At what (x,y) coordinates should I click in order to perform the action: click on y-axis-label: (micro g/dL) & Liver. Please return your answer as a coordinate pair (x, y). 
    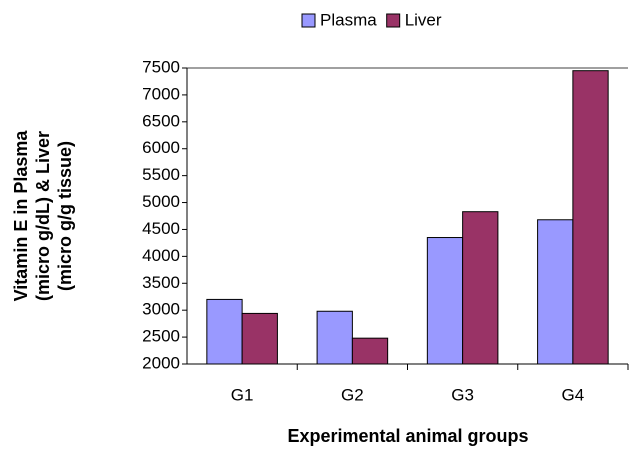
    Looking at the image, I should click on (43, 216).